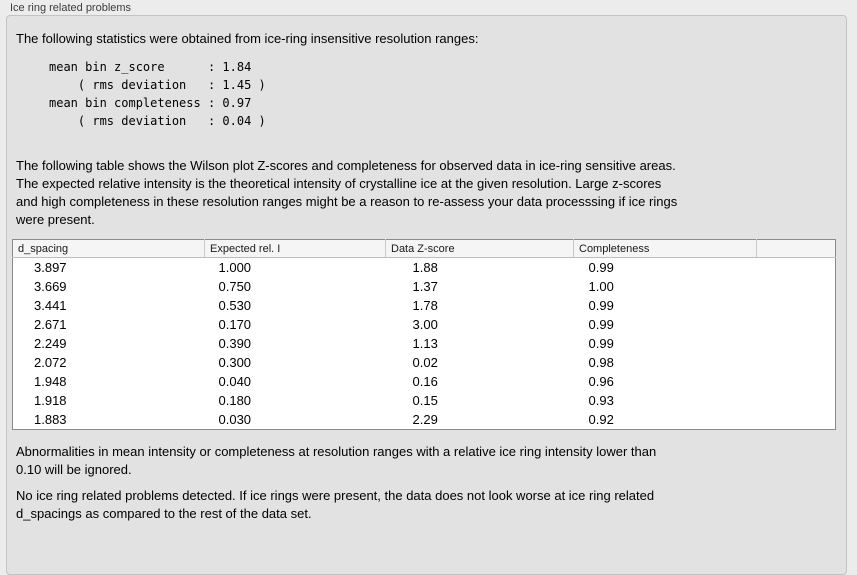  I want to click on table-row: 1.918 0.180 0.15 0.93, so click(424, 400).